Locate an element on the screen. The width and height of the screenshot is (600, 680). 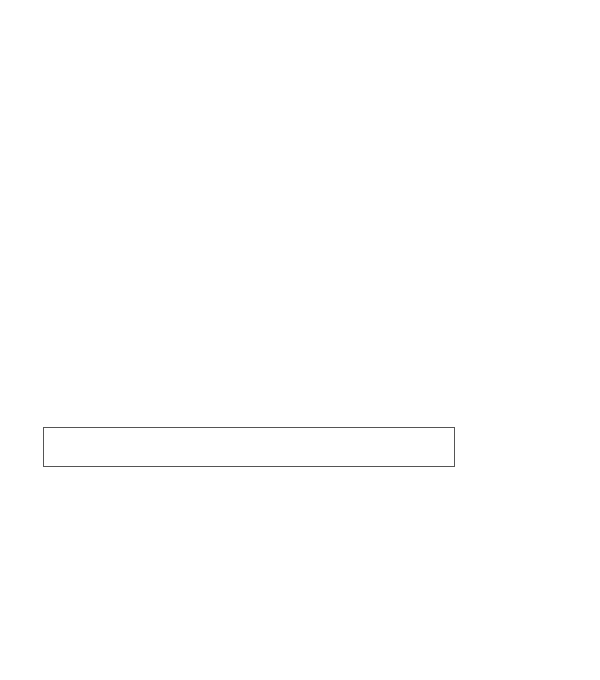
legend-row-price is located at coordinates (249, 439).